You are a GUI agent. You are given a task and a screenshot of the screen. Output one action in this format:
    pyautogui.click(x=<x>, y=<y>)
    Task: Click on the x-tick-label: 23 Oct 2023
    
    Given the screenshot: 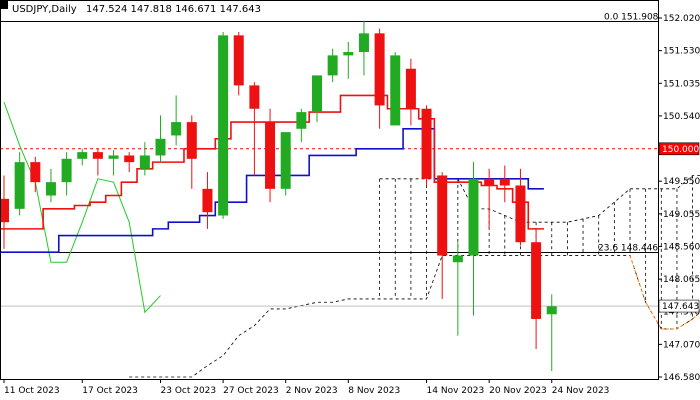 What is the action you would take?
    pyautogui.click(x=189, y=391)
    